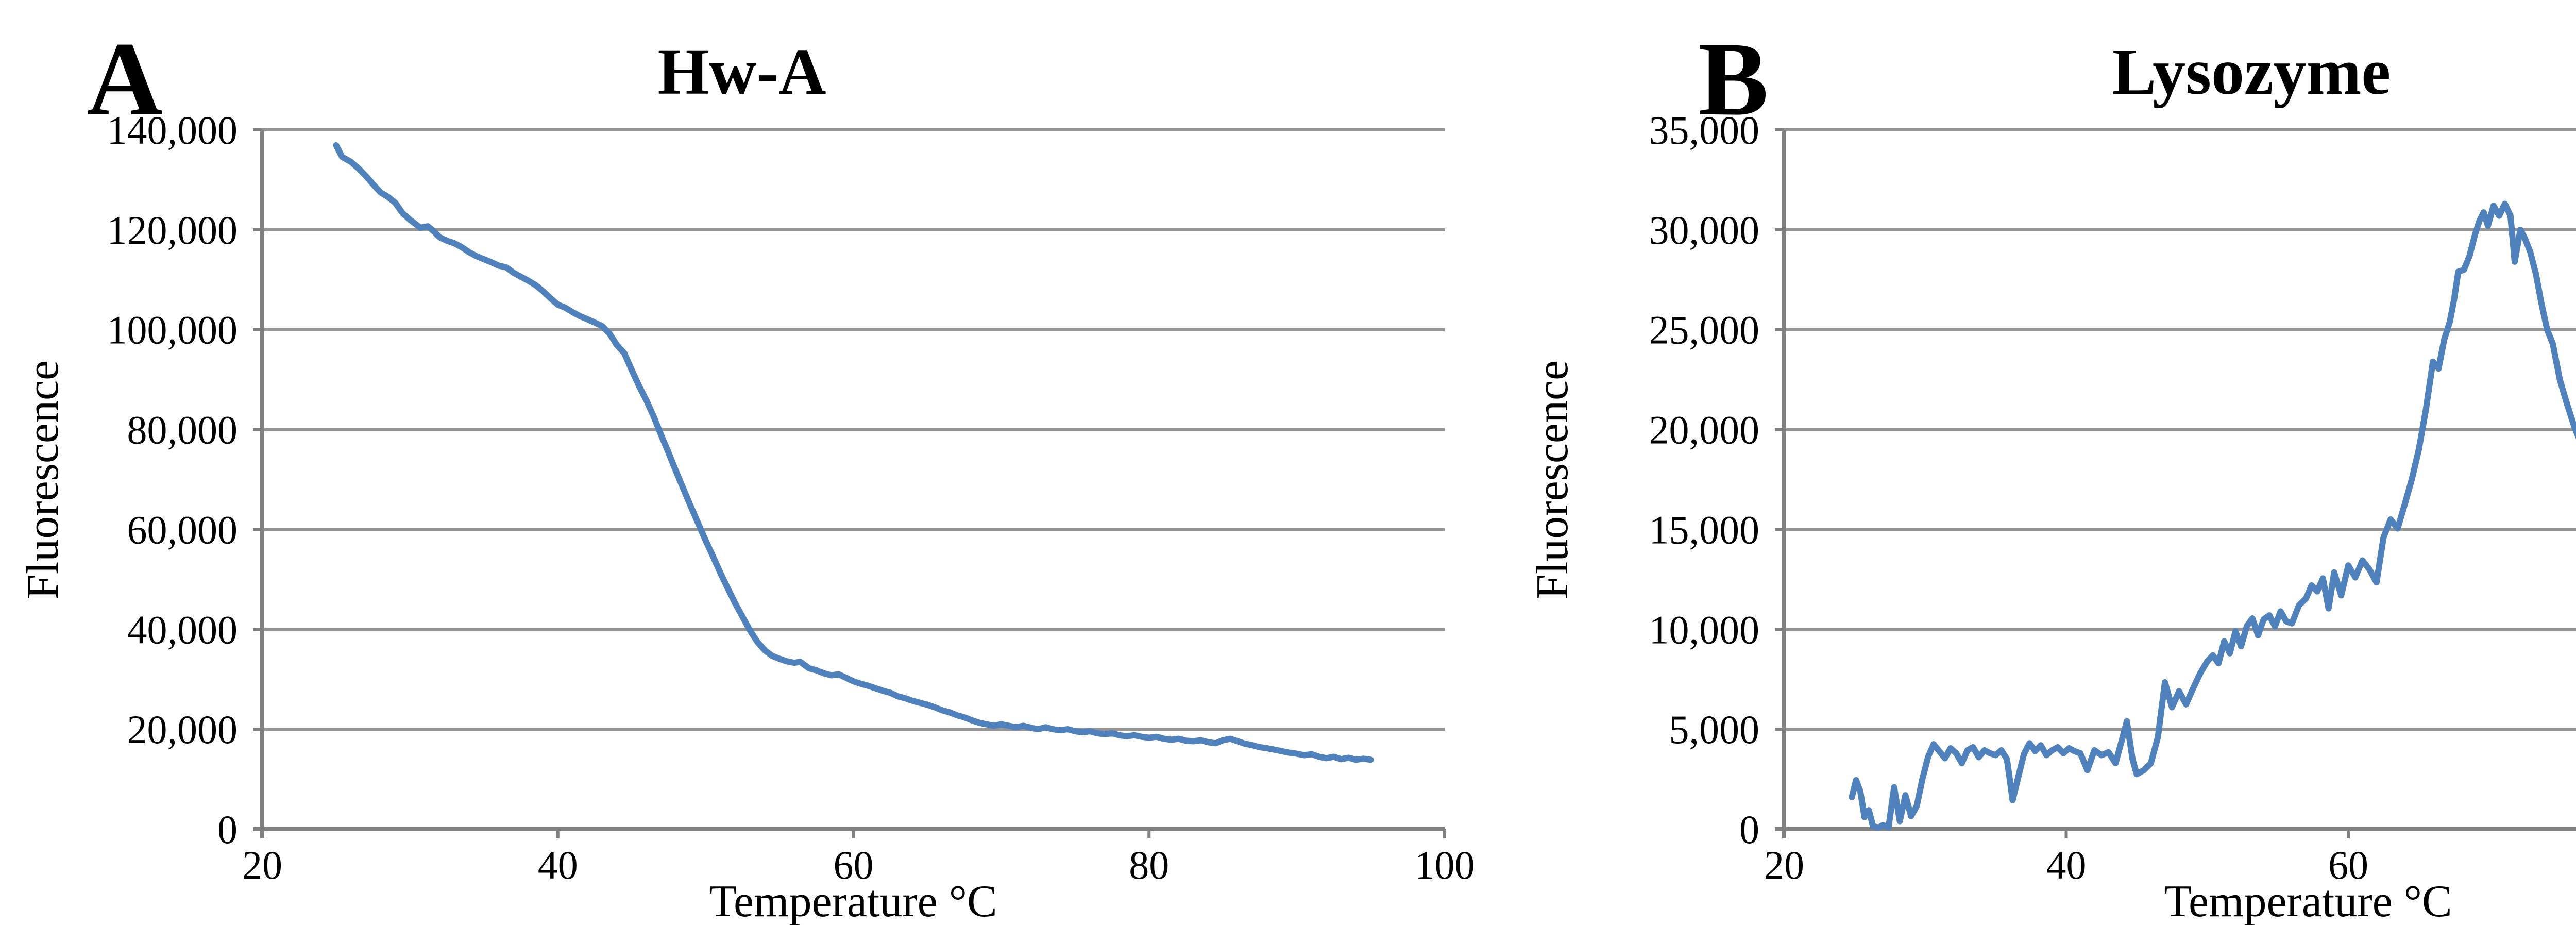  What do you see at coordinates (1553, 479) in the screenshot?
I see `panel-b-y-axis-title: Fluorescence` at bounding box center [1553, 479].